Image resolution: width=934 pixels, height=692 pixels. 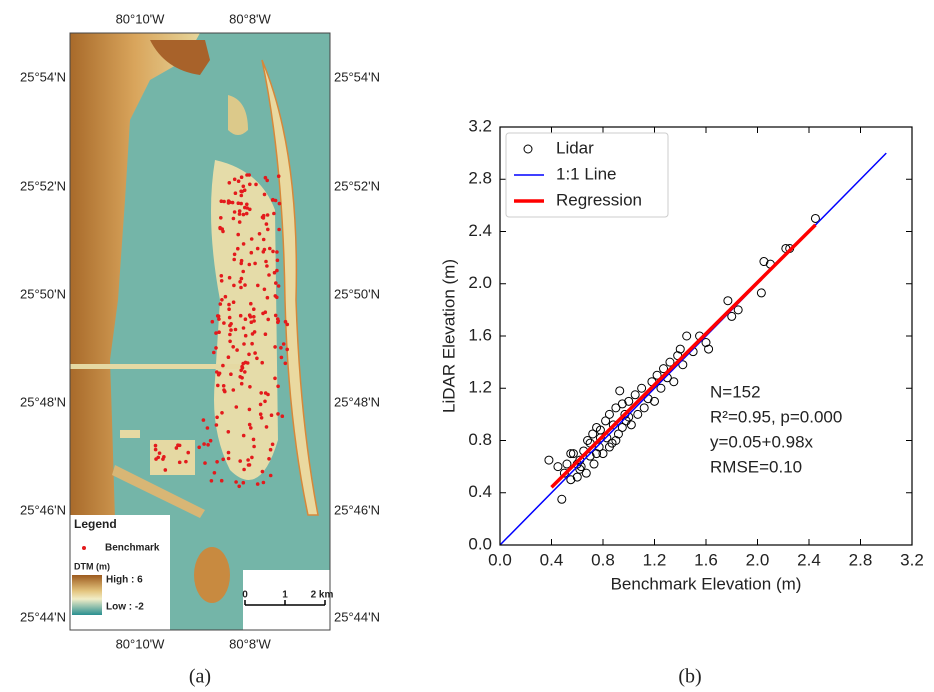 I want to click on y-tick-label: 2.8, so click(x=480, y=178).